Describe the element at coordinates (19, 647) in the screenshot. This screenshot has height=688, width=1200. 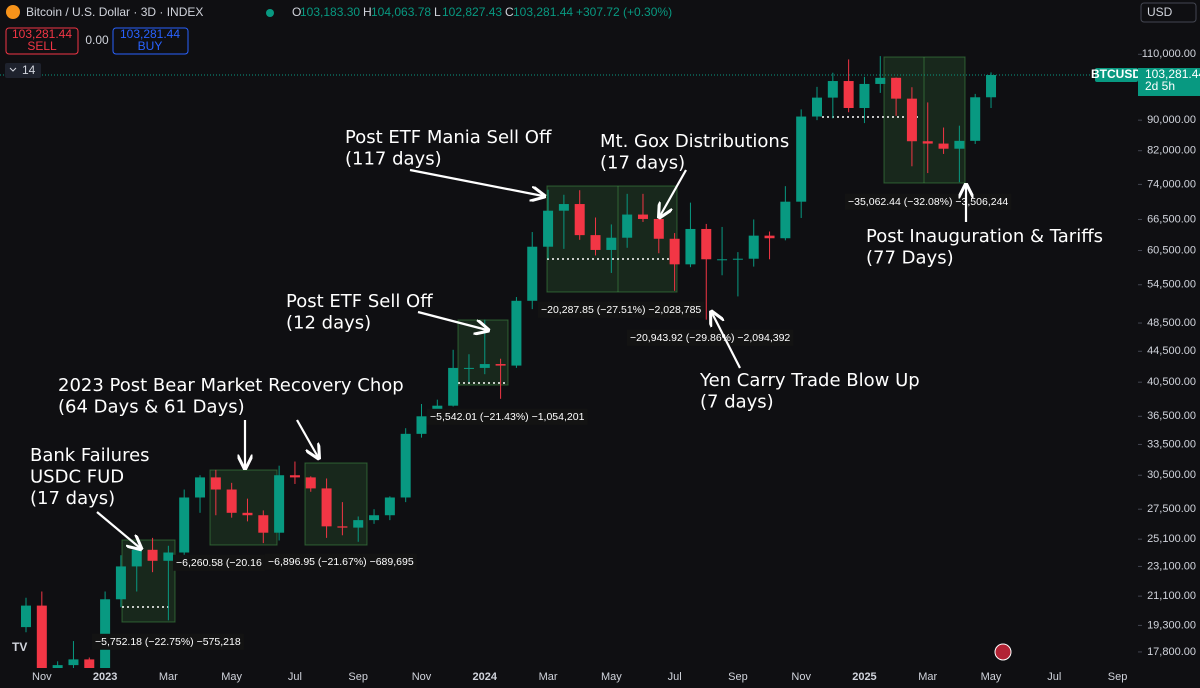
I see `tv-logo: TV` at that location.